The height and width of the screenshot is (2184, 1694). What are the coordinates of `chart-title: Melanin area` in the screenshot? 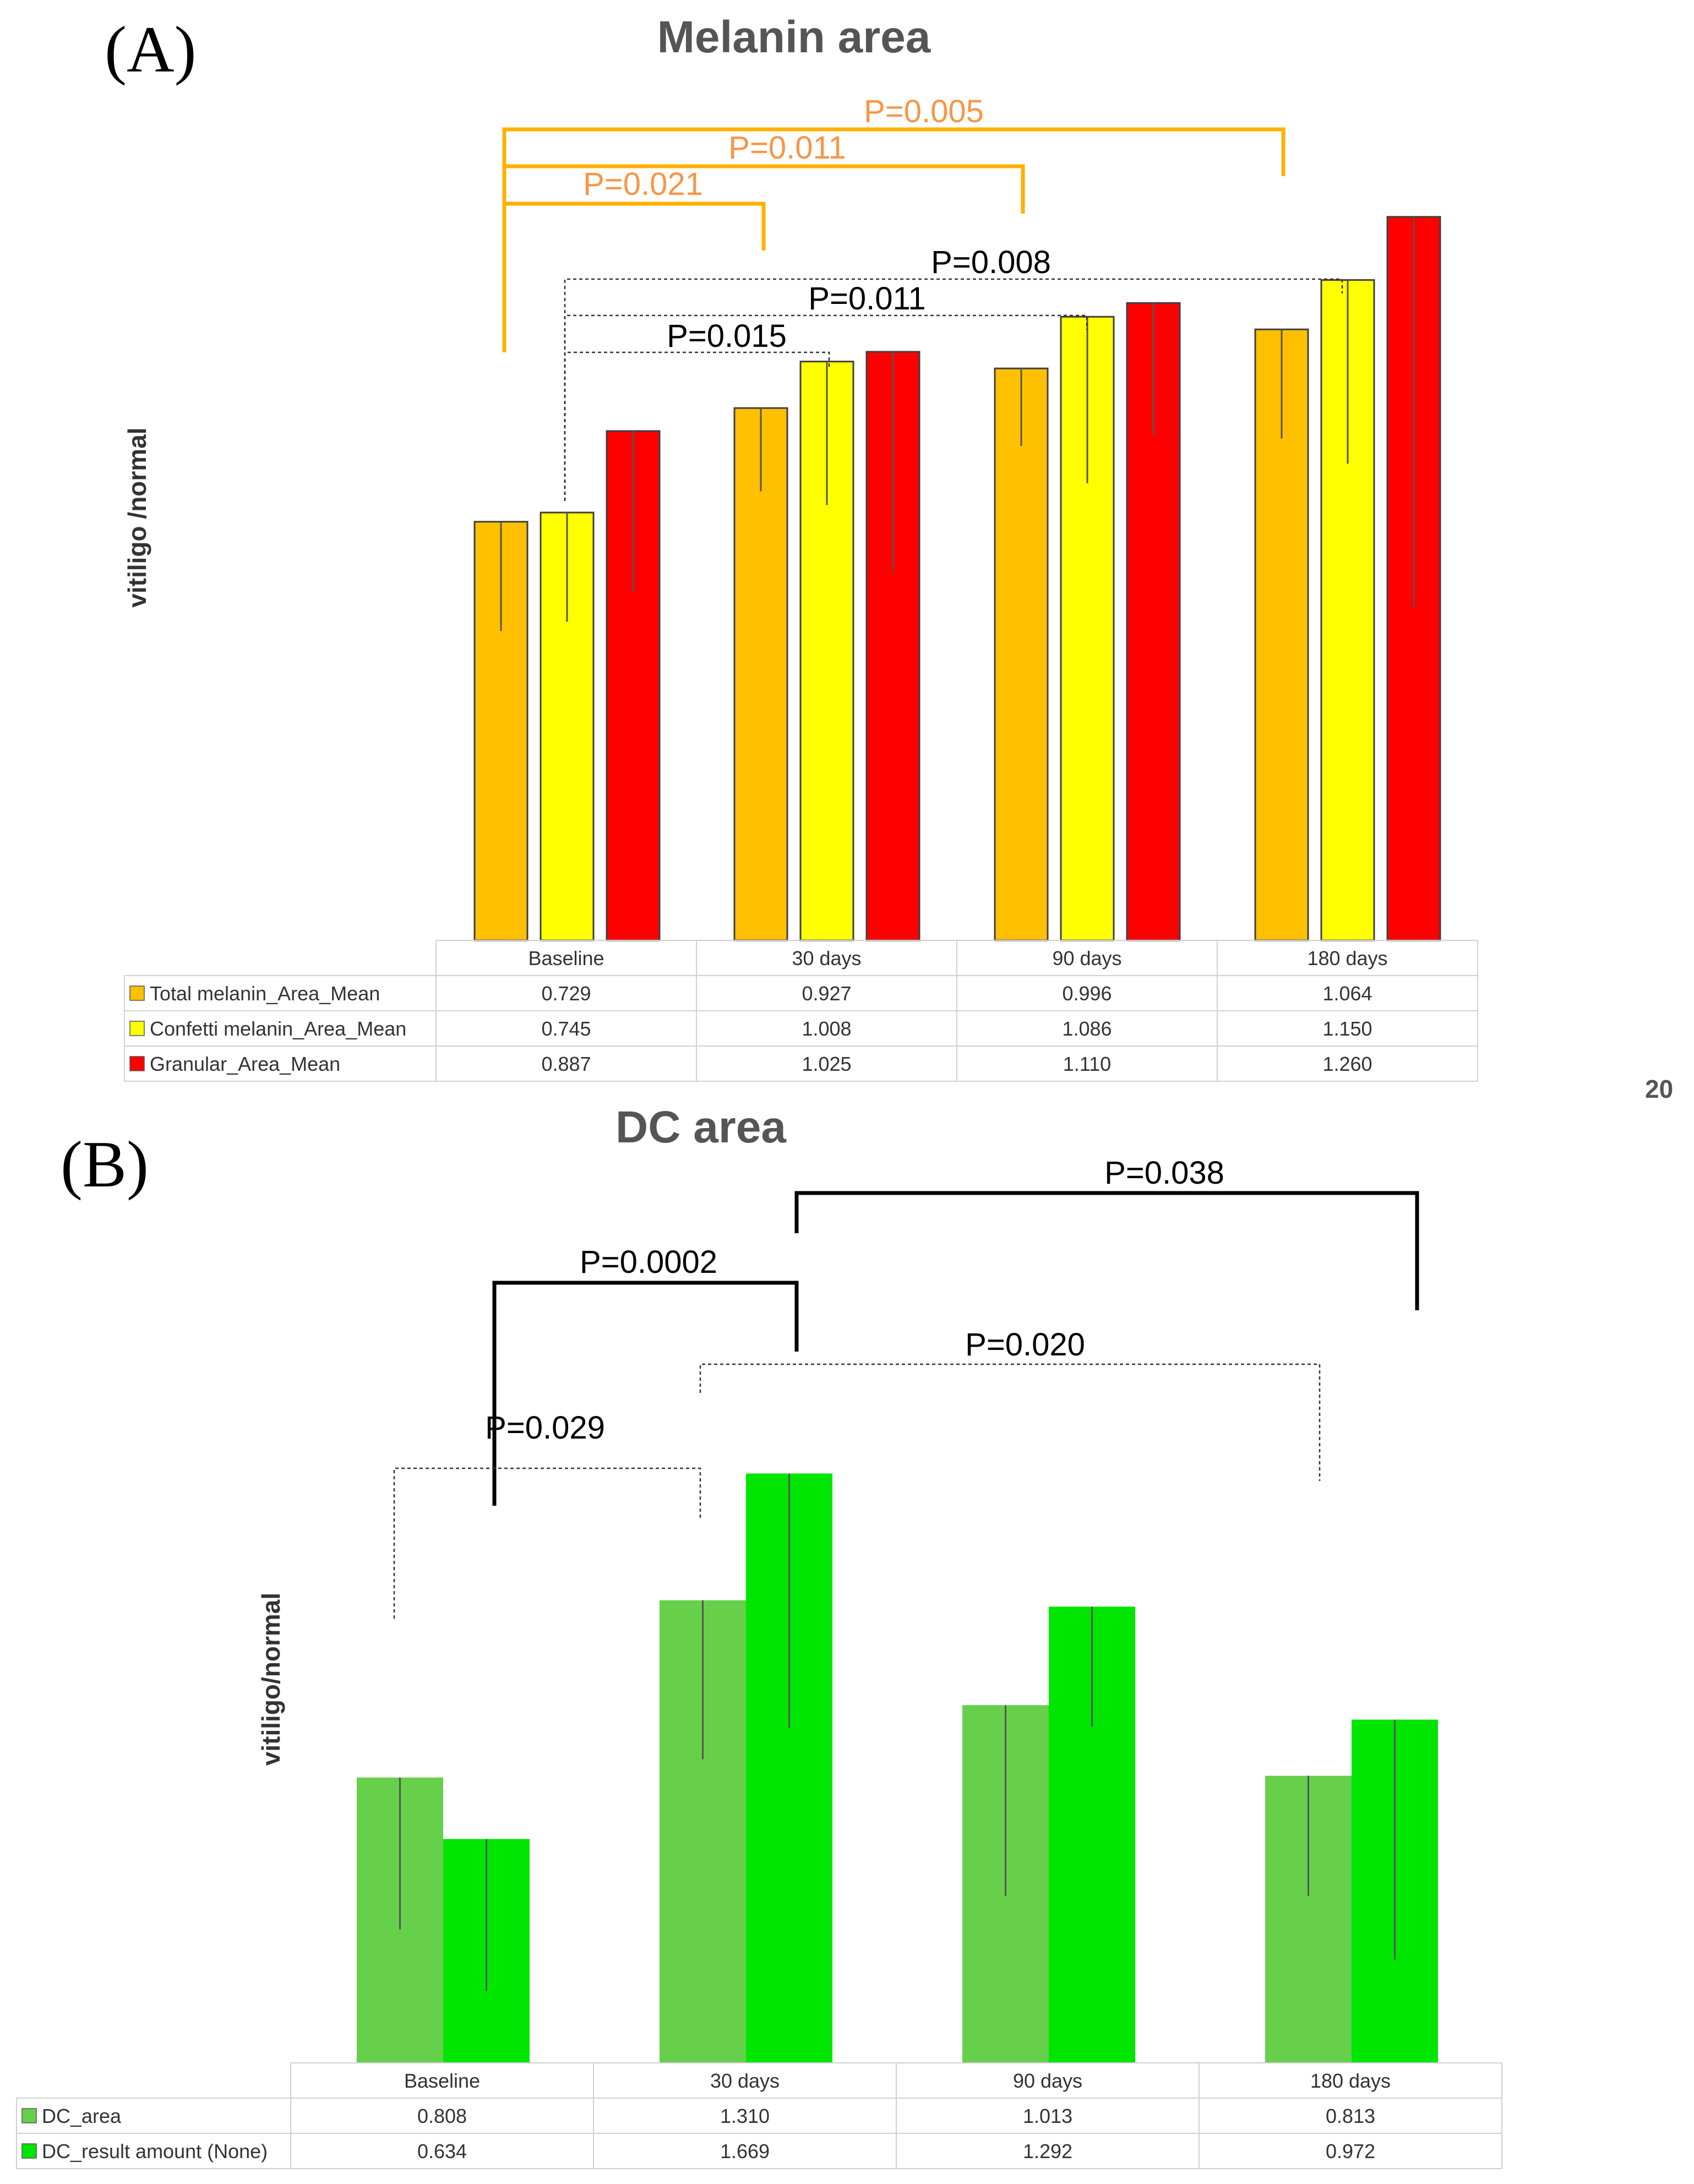 It's located at (794, 37).